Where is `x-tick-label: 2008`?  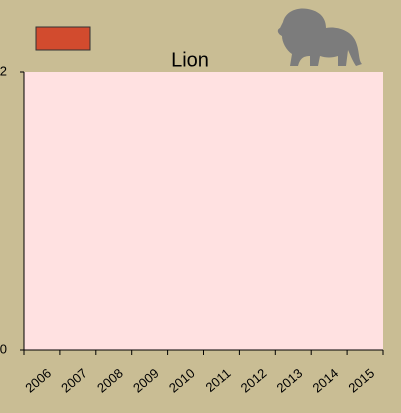
x-tick-label: 2008 is located at coordinates (110, 380).